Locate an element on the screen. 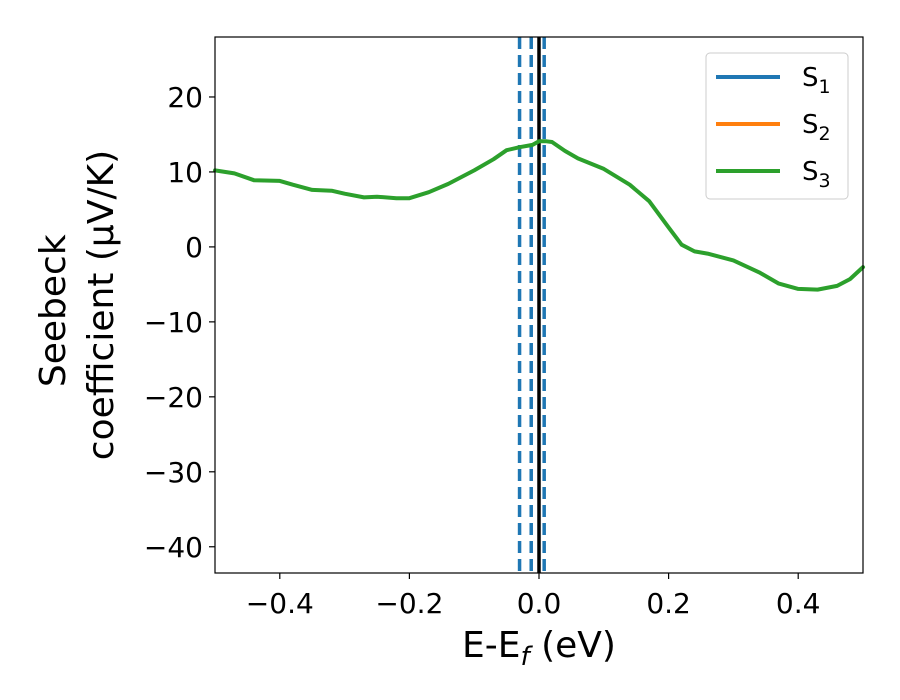 The width and height of the screenshot is (900, 700). x-tick-label: −0.2 is located at coordinates (409, 603).